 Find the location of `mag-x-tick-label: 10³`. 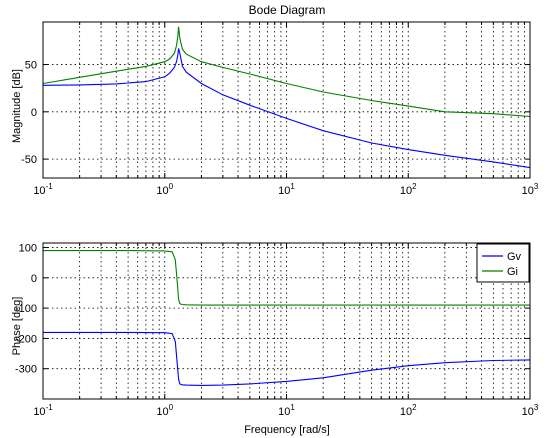

mag-x-tick-label: 10³ is located at coordinates (530, 189).